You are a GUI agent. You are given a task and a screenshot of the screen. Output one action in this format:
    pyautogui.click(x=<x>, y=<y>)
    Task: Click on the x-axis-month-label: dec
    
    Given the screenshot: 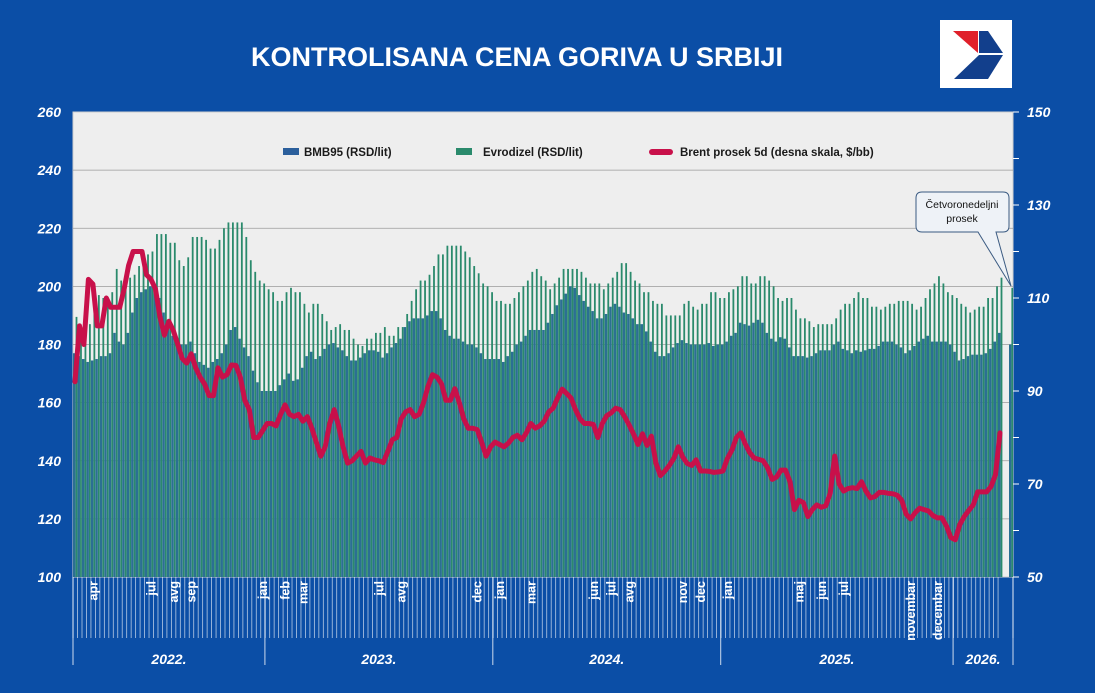 What is the action you would take?
    pyautogui.click(x=701, y=592)
    